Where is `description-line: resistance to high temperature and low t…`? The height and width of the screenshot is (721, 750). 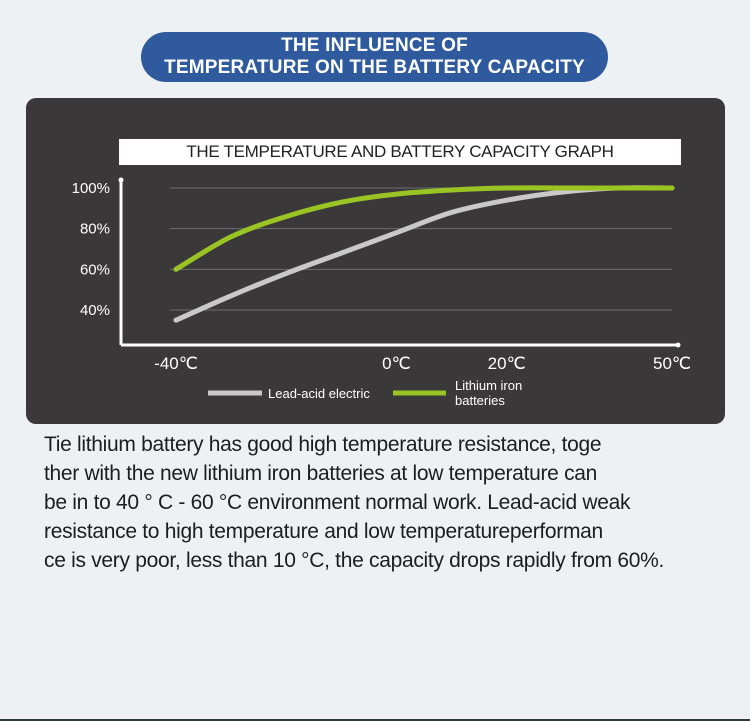 description-line: resistance to high temperature and low t… is located at coordinates (323, 531).